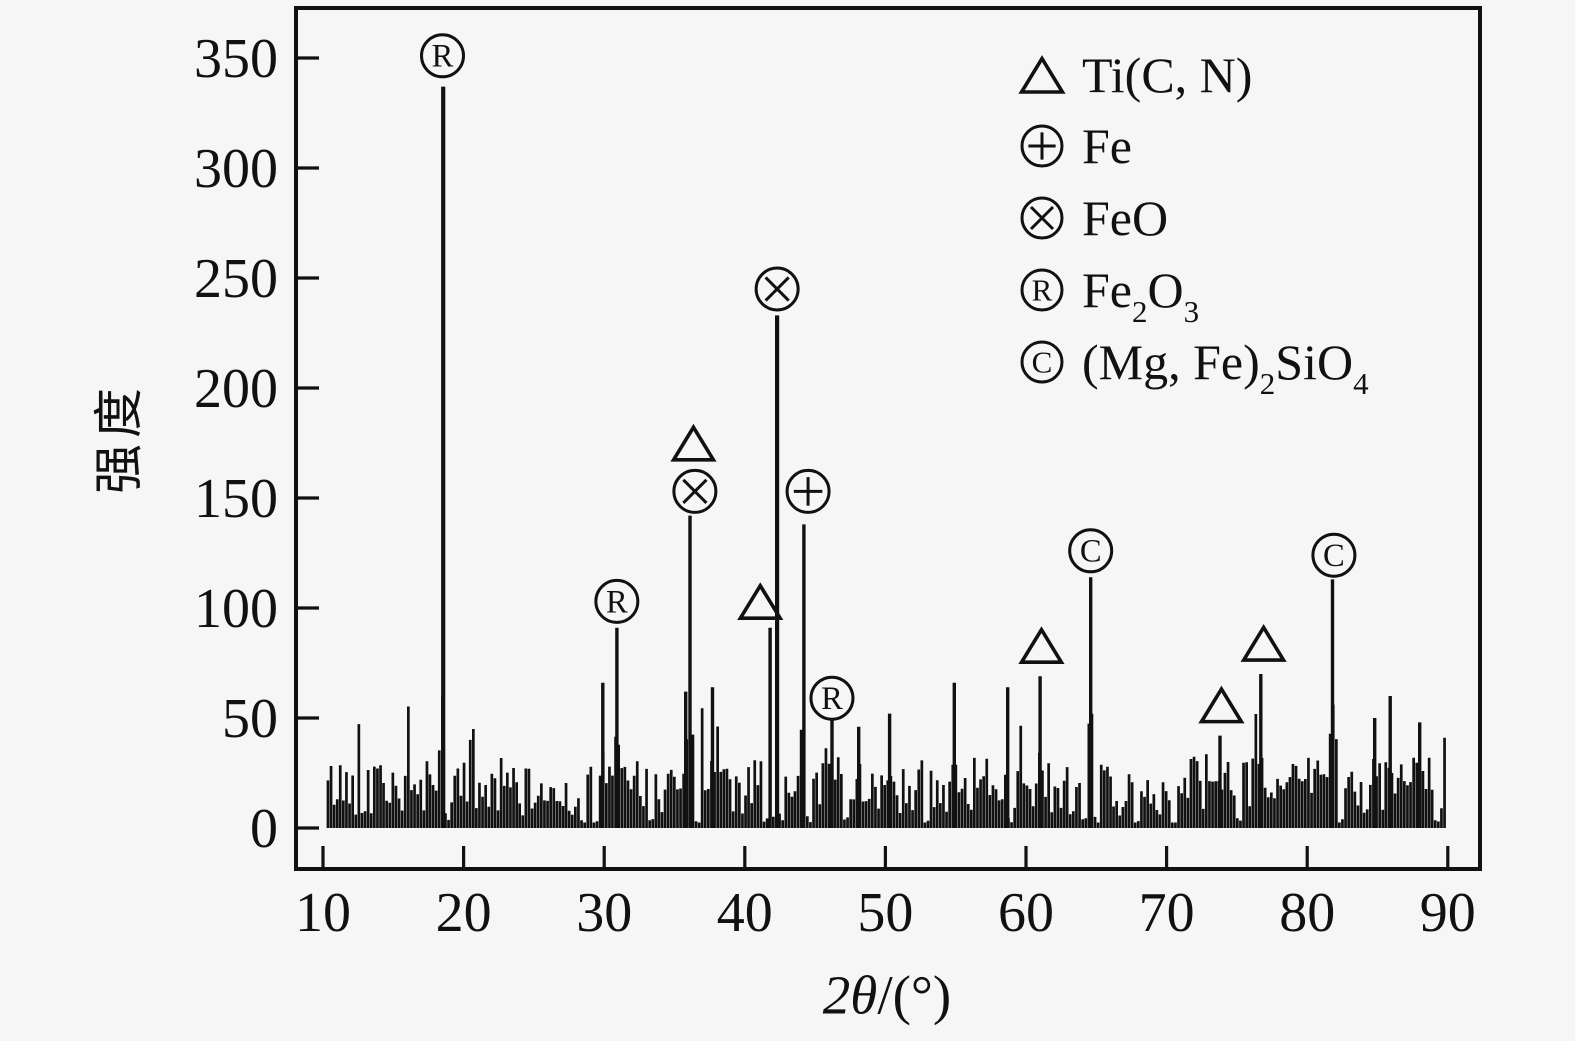  I want to click on y-tick-label-200: 200, so click(236, 389).